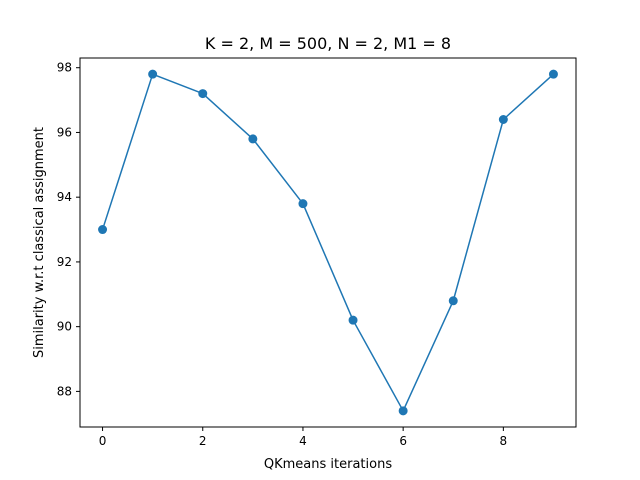  I want to click on y-tick-label: 88, so click(64, 391).